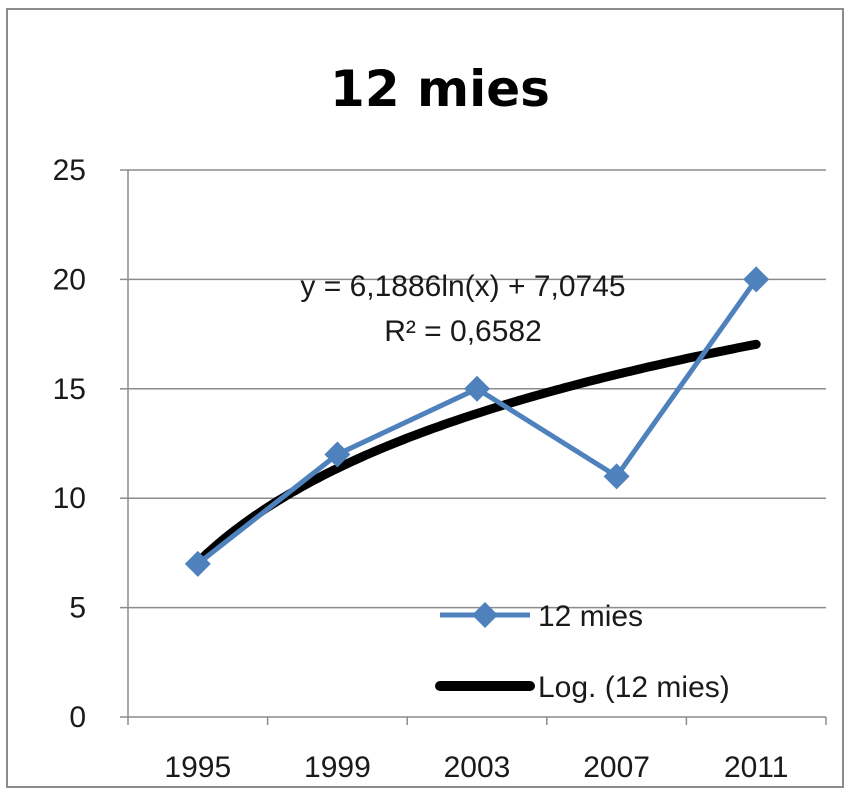 The width and height of the screenshot is (852, 796). Describe the element at coordinates (463, 331) in the screenshot. I see `trendline-r-squared: R² = 0,6582` at that location.